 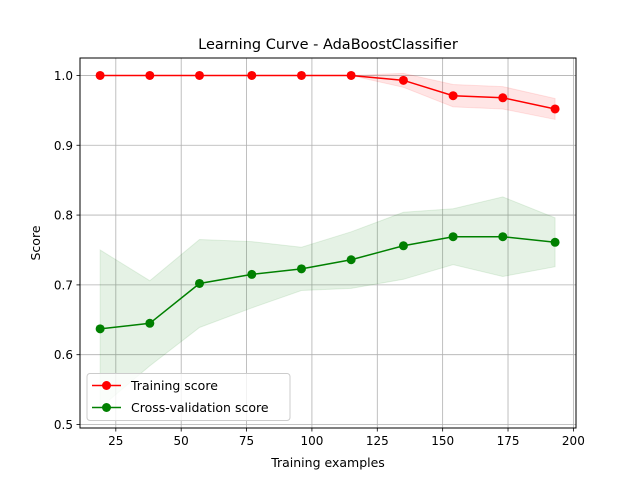 I want to click on x-tick-label: 125, so click(x=377, y=441).